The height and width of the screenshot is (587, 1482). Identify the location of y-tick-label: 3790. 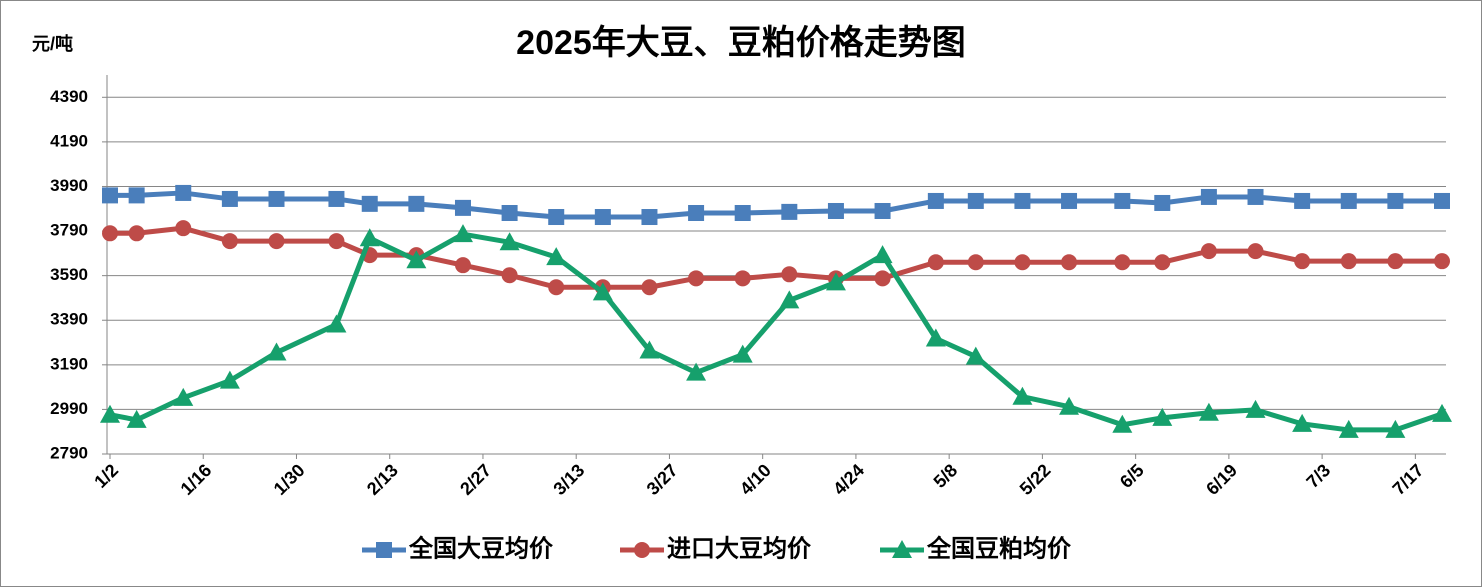
(69, 230).